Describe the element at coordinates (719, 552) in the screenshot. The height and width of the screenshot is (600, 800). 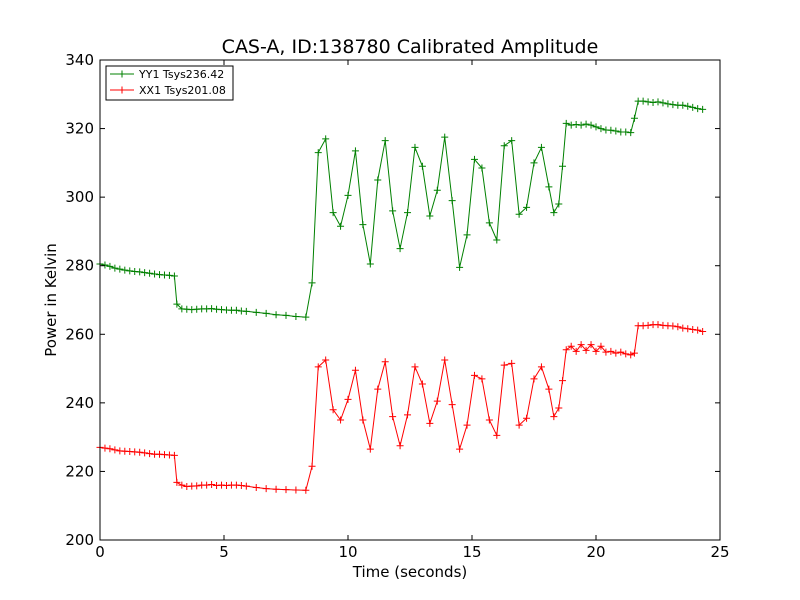
I see `x-tick-label: 25` at that location.